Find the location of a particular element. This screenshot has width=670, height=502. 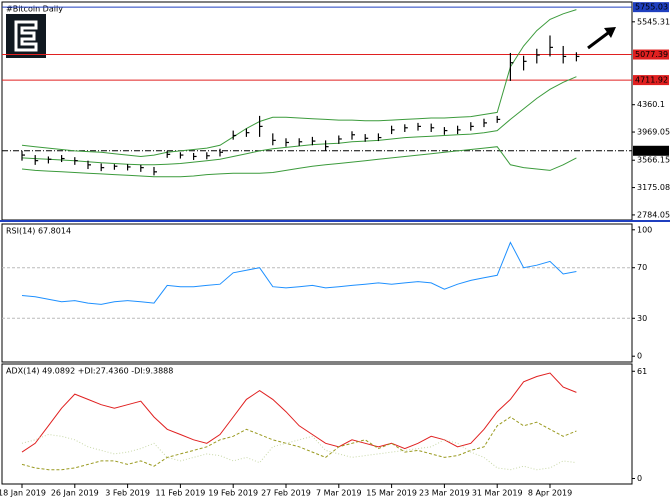

y-tick-label: 3175.08 is located at coordinates (653, 187).